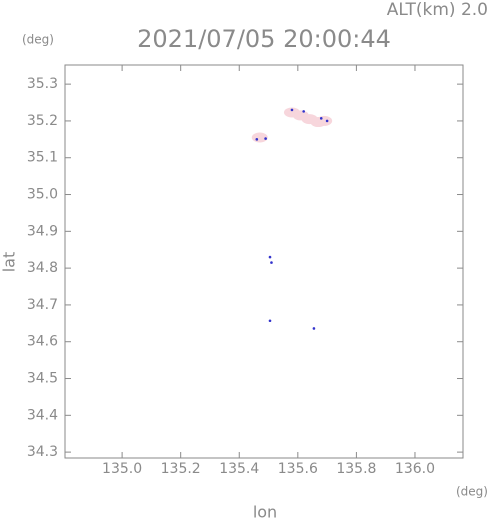 This screenshot has height=521, width=491. Describe the element at coordinates (42, 268) in the screenshot. I see `y-tick-label: 34.8` at that location.